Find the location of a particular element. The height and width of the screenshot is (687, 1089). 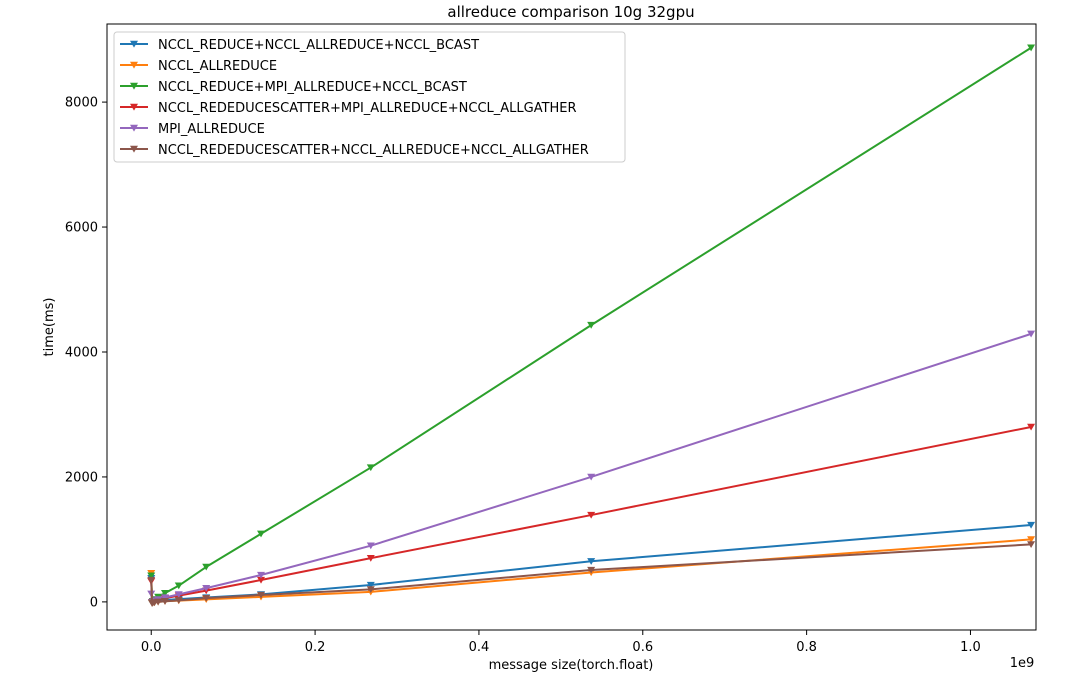

legend-item: NCCL_REDUCE+MPI_ALLREDUCE+NCCL_BCAST is located at coordinates (293, 87).